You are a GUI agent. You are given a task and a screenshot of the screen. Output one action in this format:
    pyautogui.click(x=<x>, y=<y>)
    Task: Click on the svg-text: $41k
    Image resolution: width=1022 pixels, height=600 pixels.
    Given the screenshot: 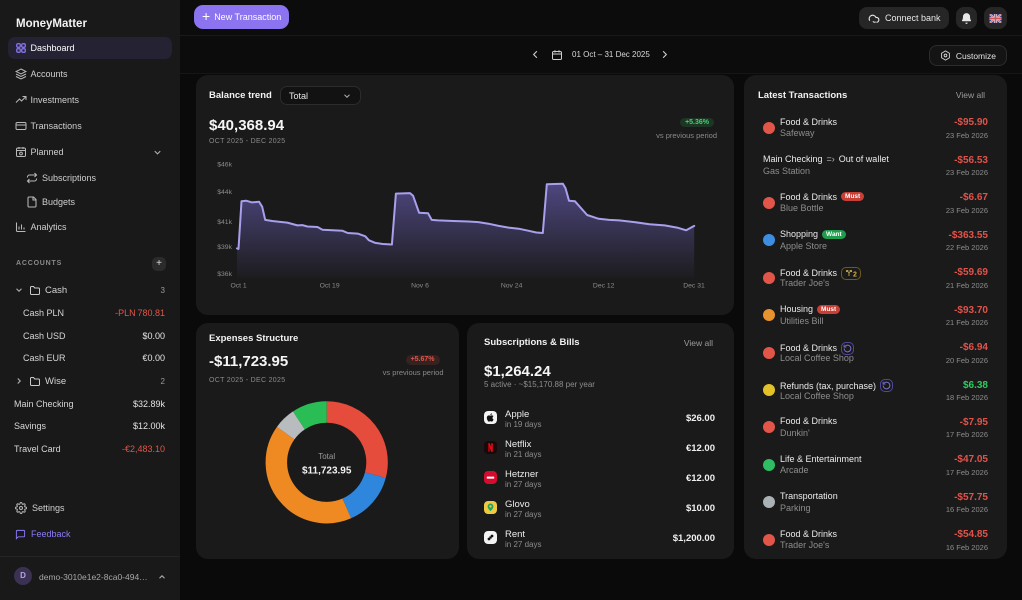 What is the action you would take?
    pyautogui.click(x=224, y=222)
    